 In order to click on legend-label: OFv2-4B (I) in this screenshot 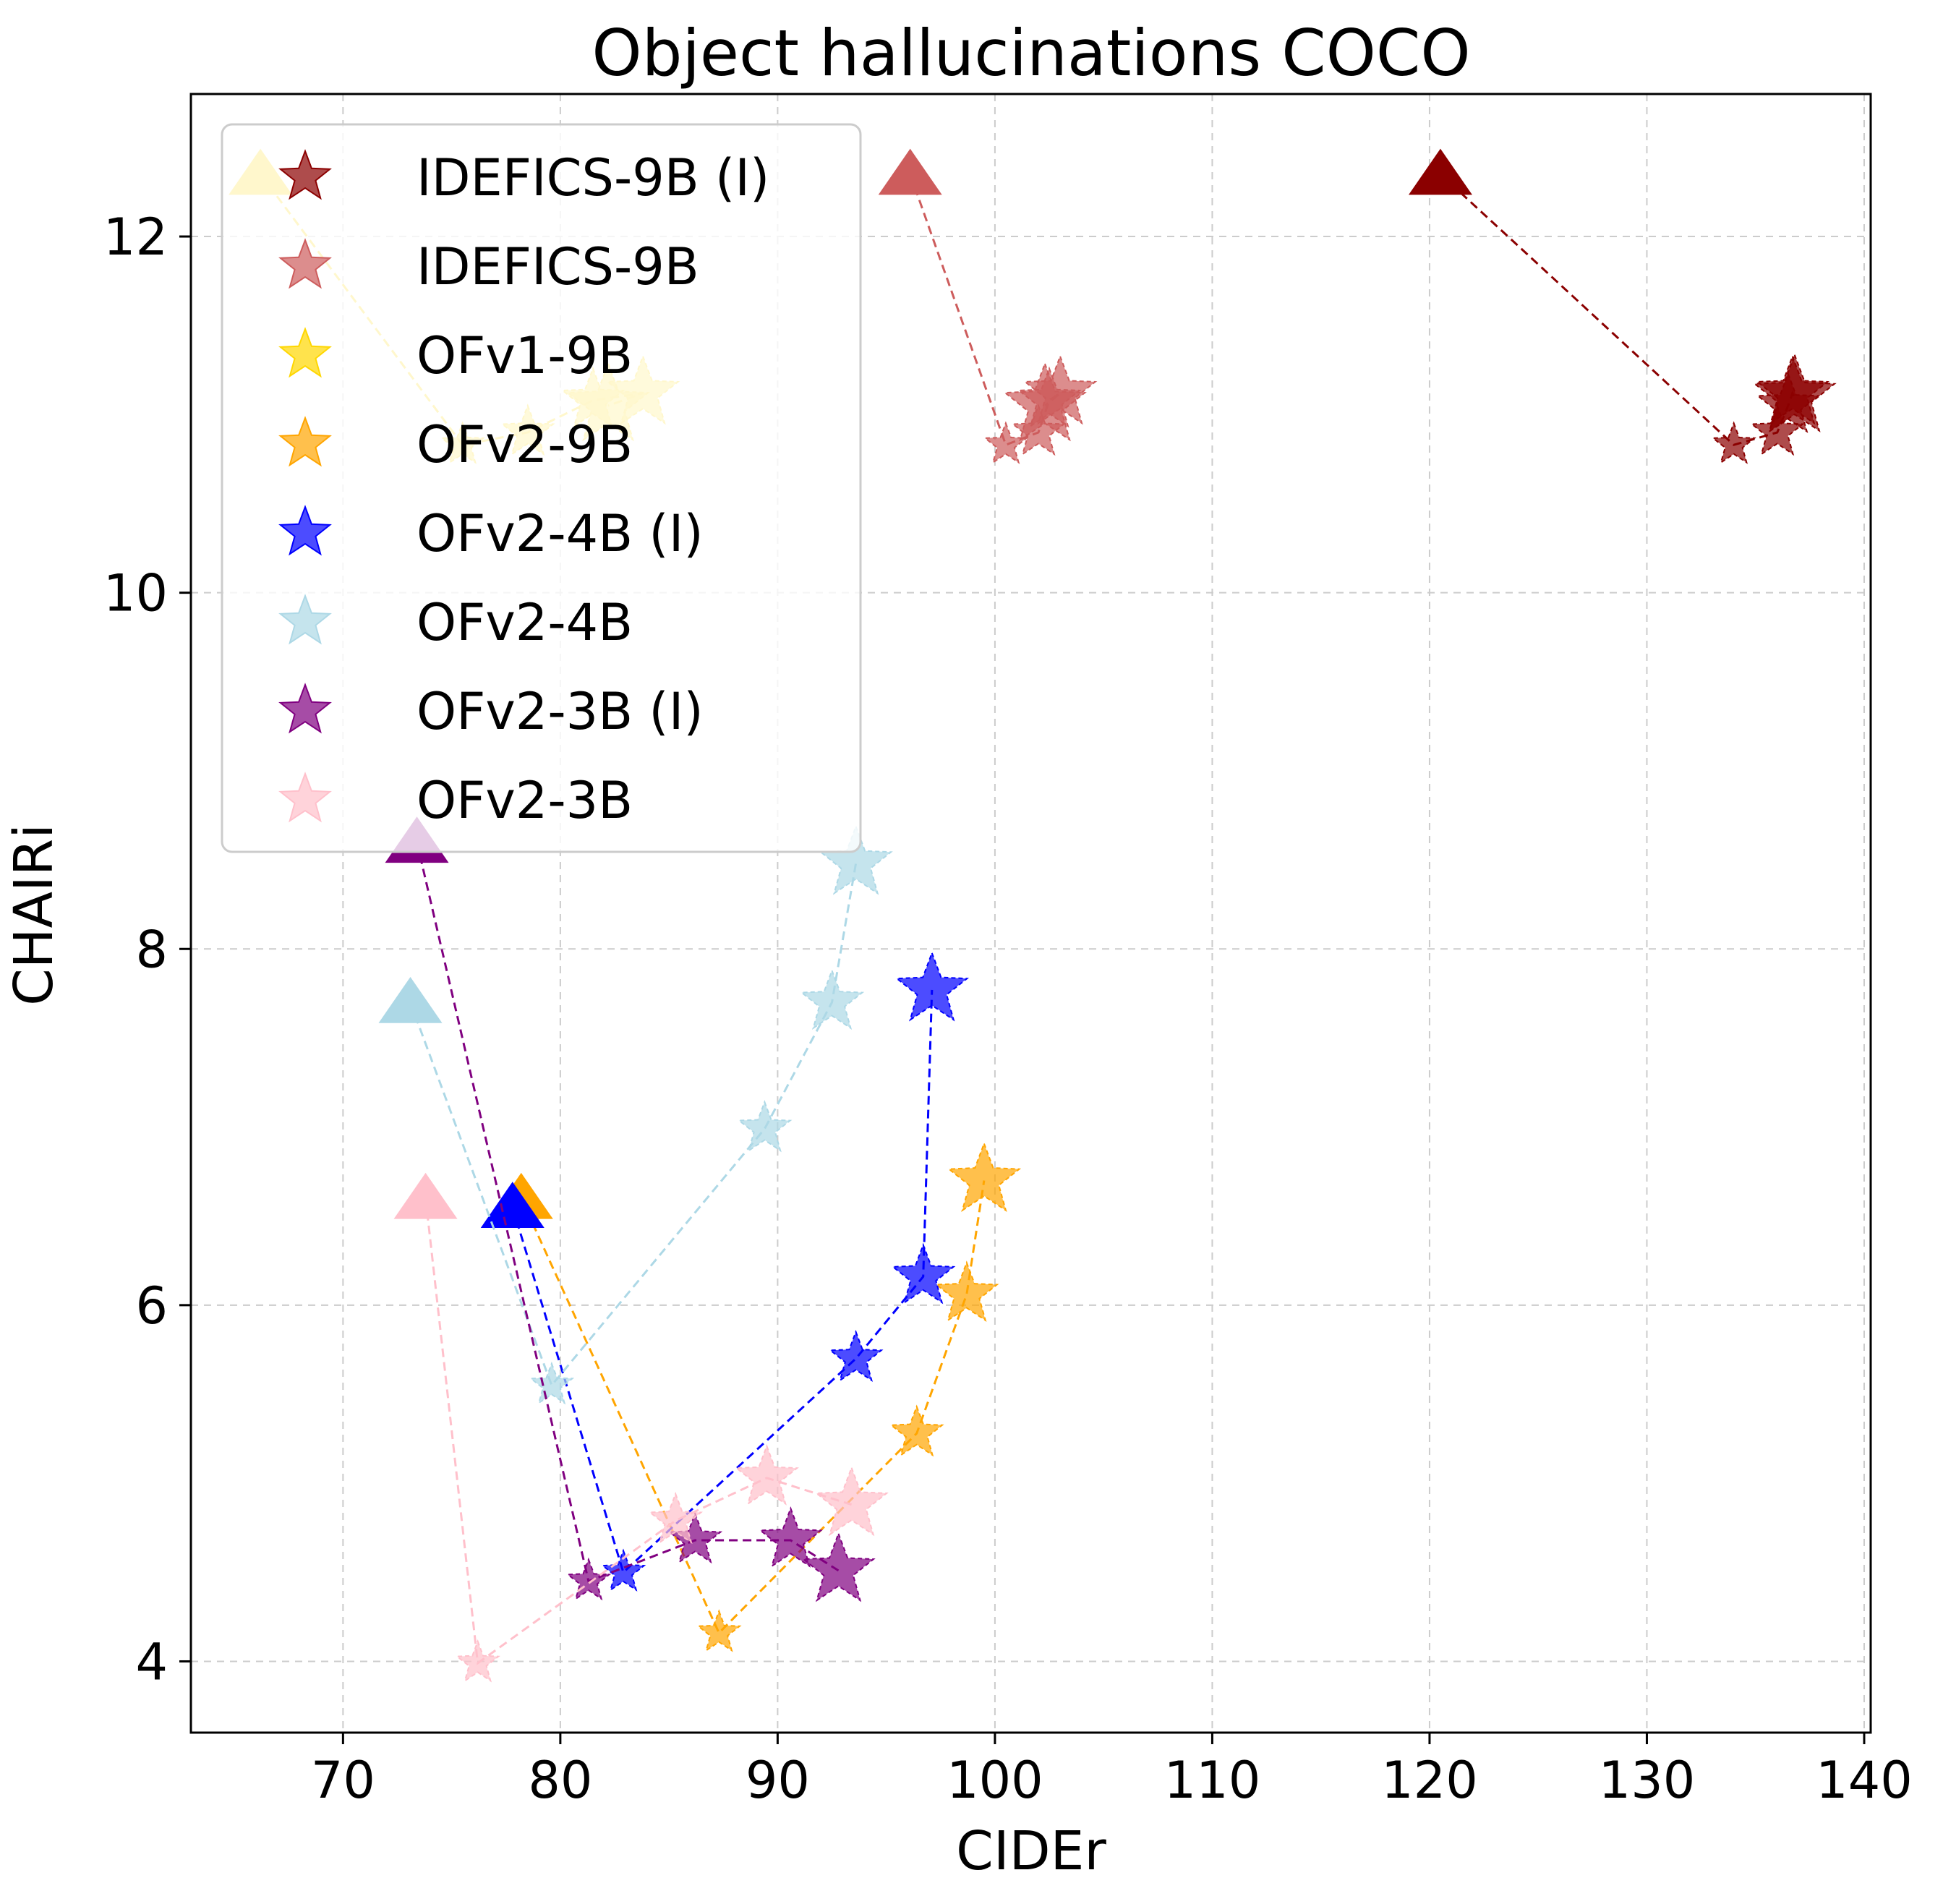, I will do `click(560, 533)`.